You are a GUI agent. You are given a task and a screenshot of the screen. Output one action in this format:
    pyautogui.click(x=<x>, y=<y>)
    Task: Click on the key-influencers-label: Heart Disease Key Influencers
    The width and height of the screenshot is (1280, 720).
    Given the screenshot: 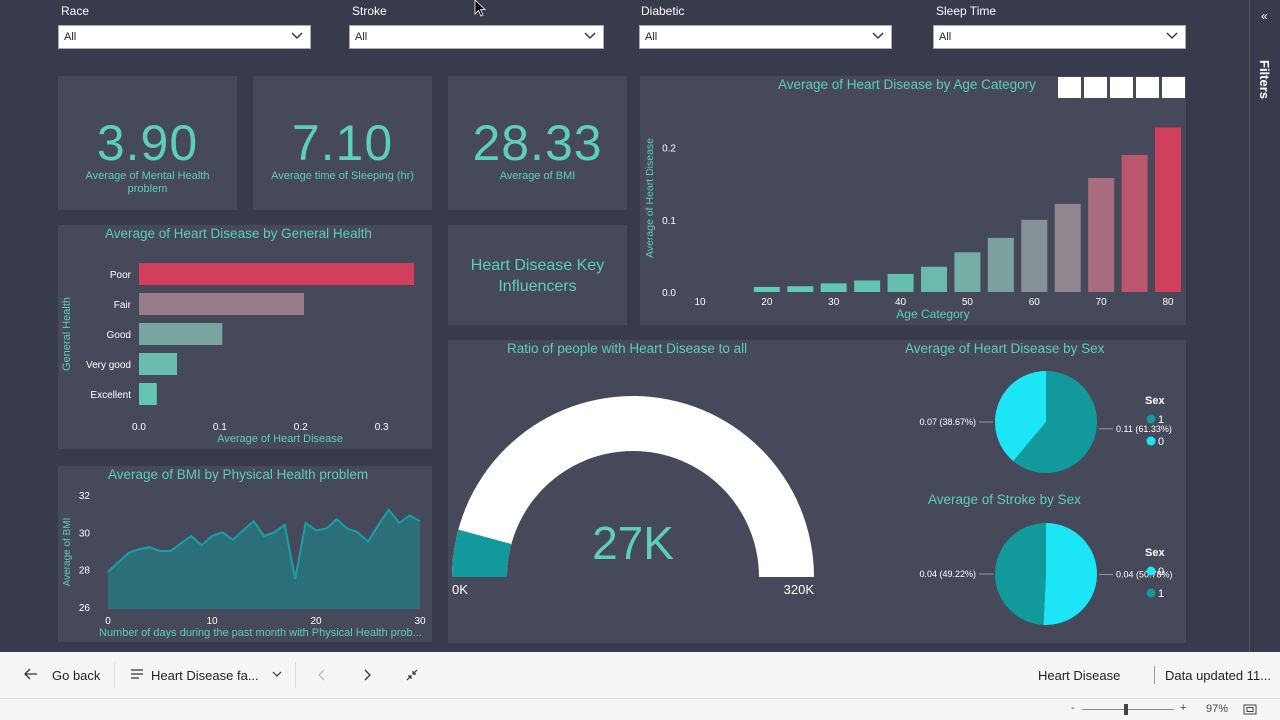 What is the action you would take?
    pyautogui.click(x=537, y=276)
    